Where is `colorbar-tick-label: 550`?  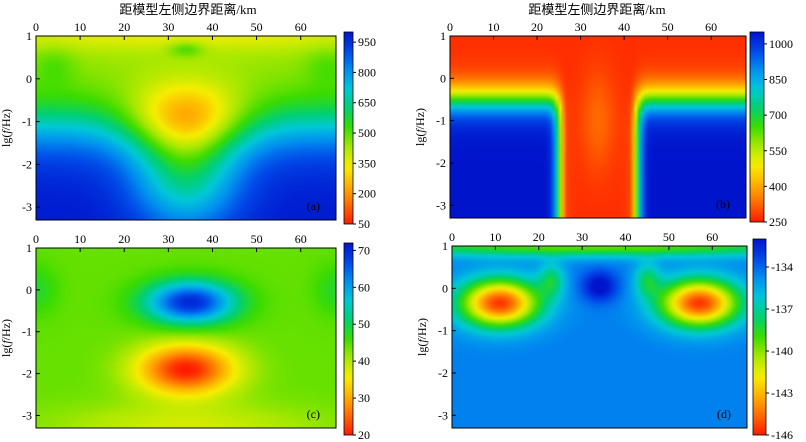 colorbar-tick-label: 550 is located at coordinates (778, 151).